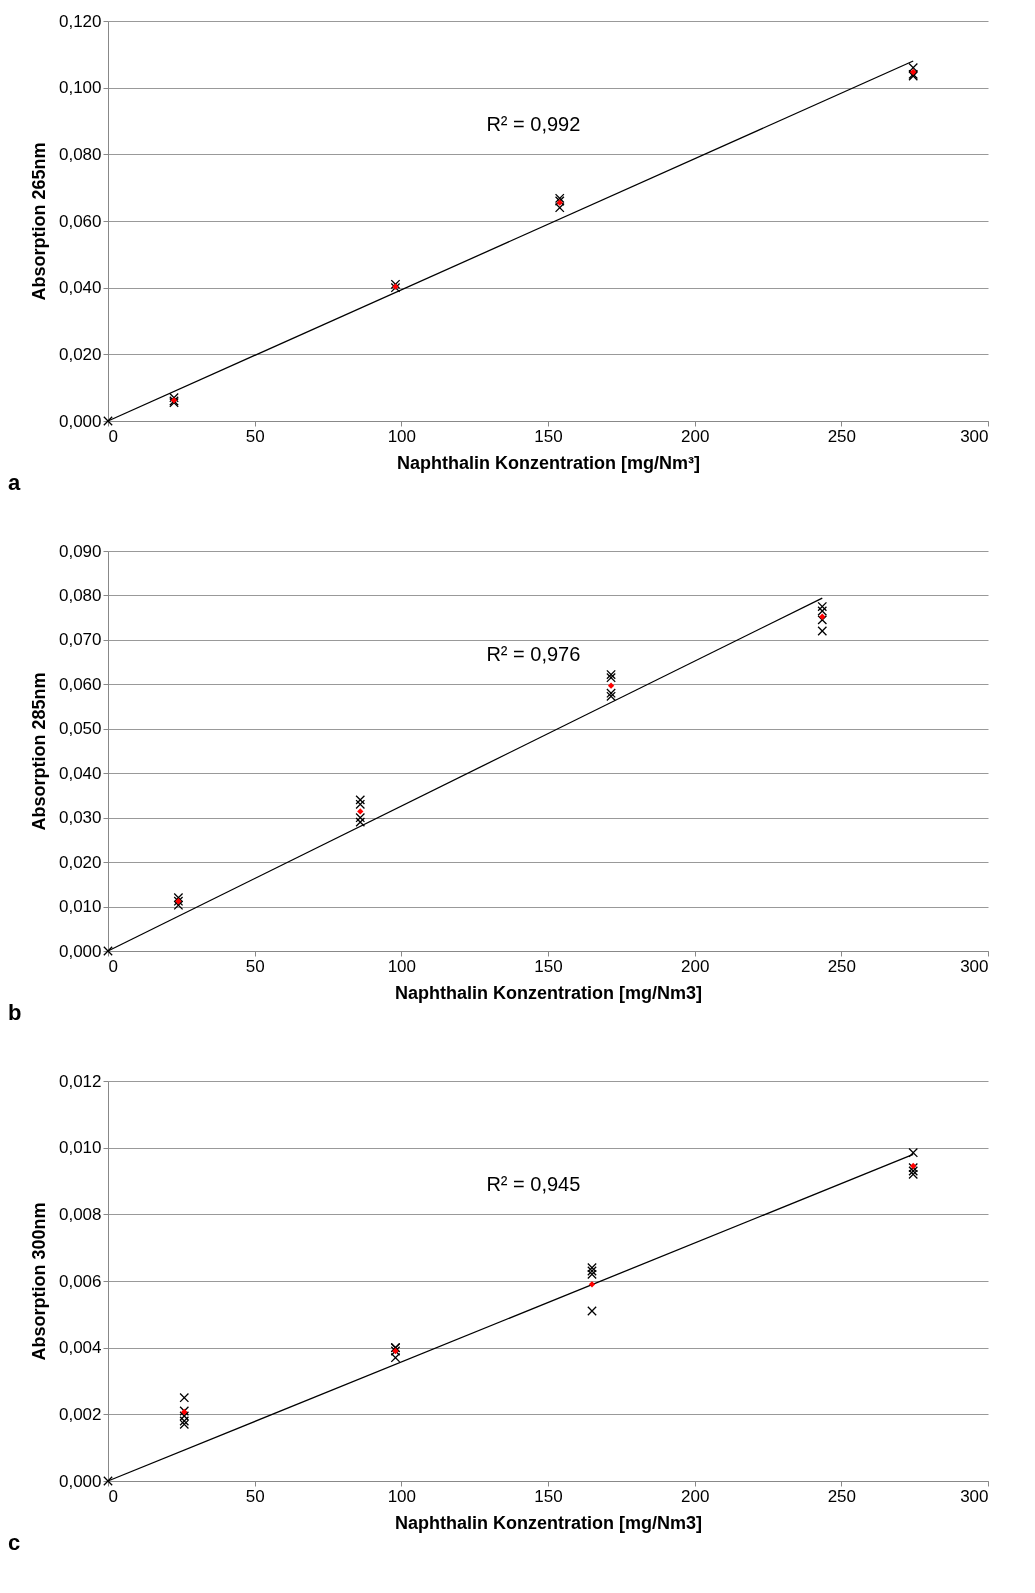  Describe the element at coordinates (533, 654) in the screenshot. I see `annotation: R² = 0,976` at that location.